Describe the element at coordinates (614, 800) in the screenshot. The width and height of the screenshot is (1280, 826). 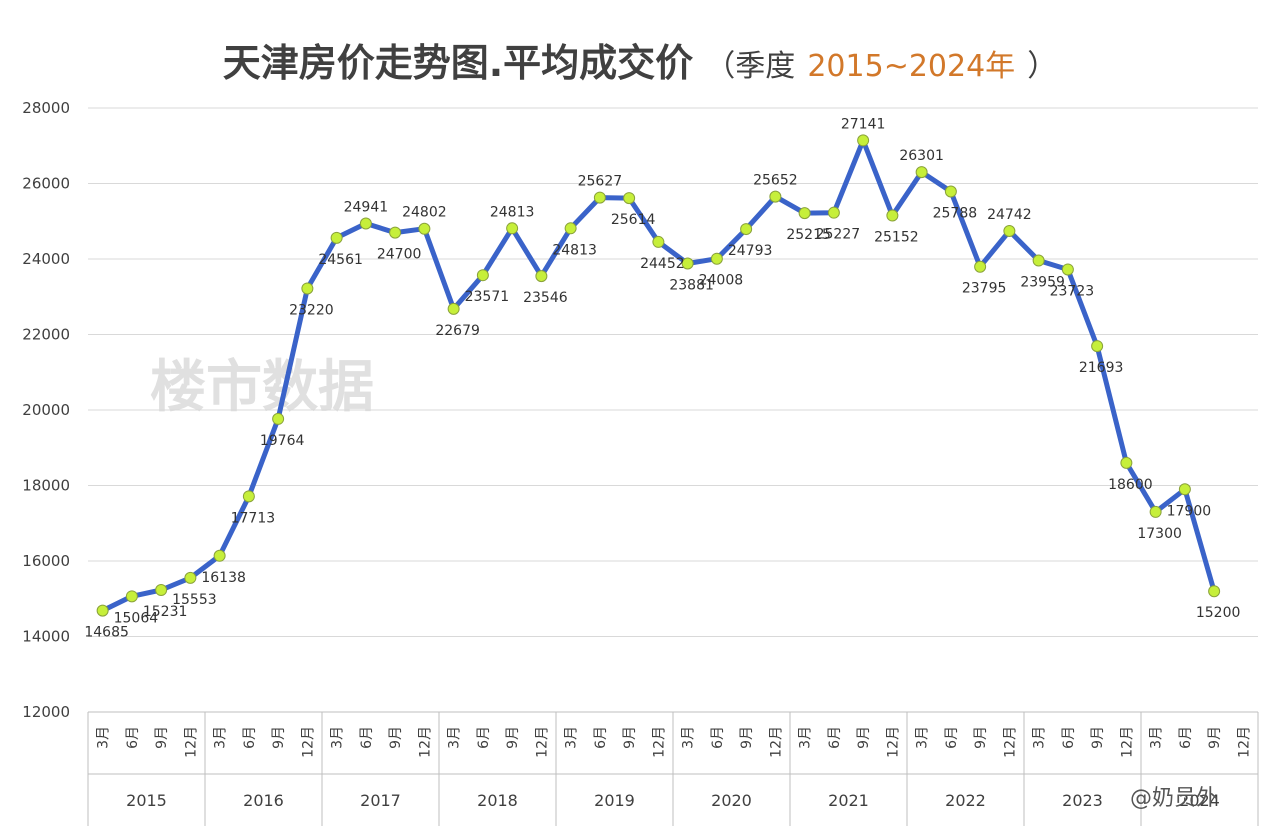
I see `year-label: 2019` at that location.